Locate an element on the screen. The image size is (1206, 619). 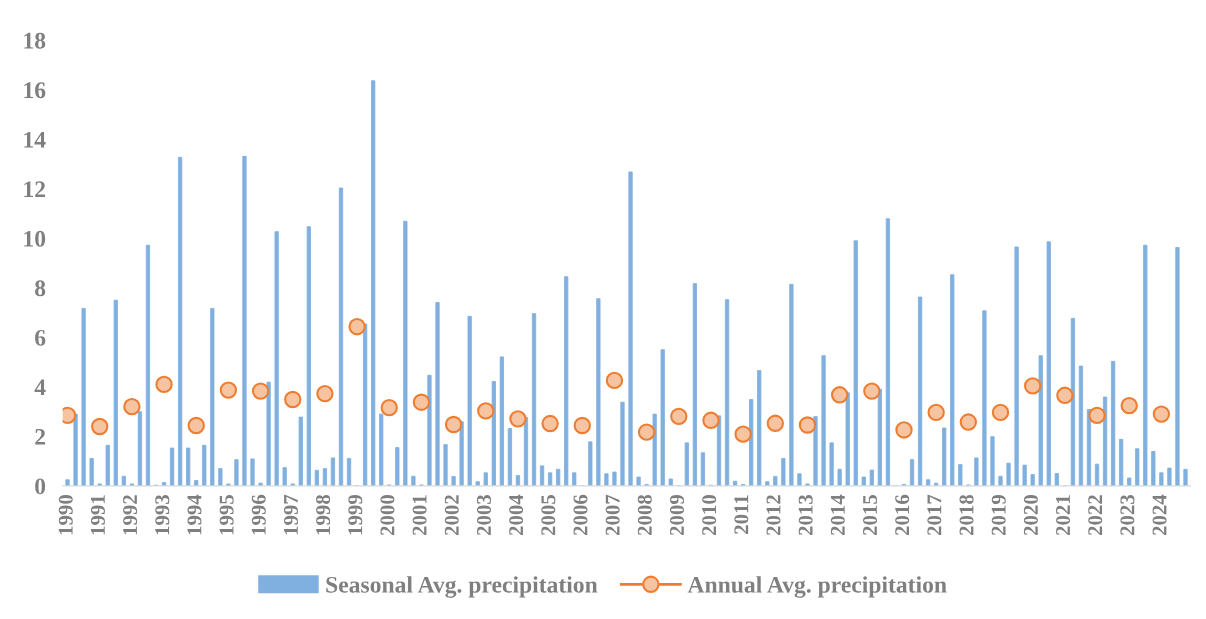
x-tick-label: 2003 is located at coordinates (483, 515).